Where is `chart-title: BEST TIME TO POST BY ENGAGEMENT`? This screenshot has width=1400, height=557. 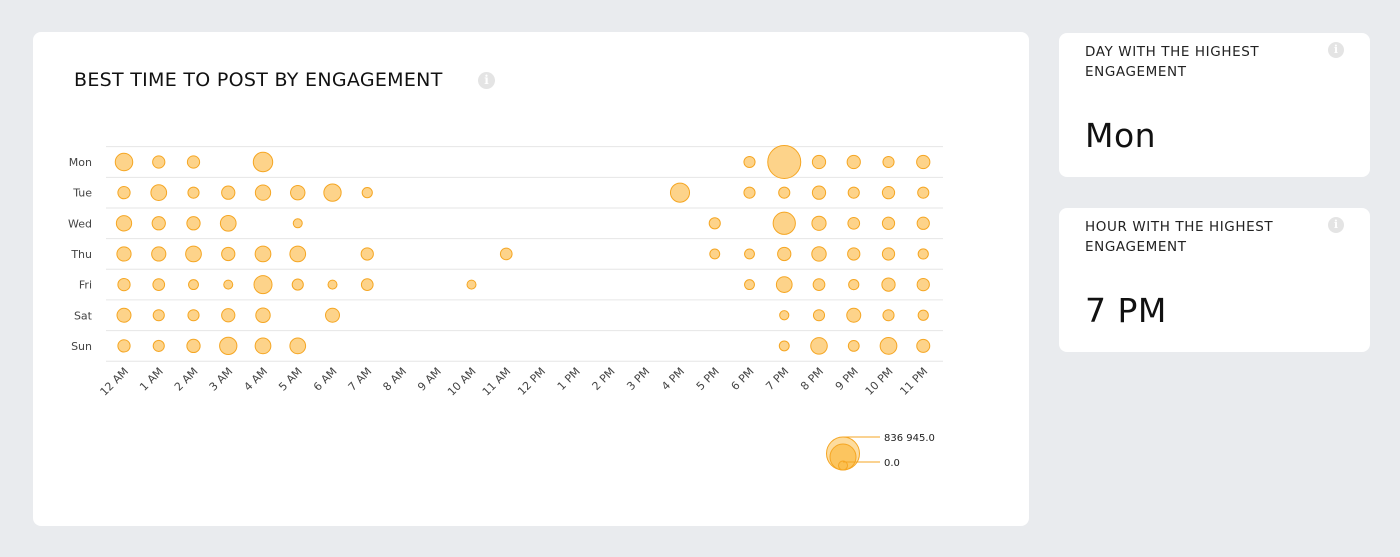
chart-title: BEST TIME TO POST BY ENGAGEMENT is located at coordinates (258, 80).